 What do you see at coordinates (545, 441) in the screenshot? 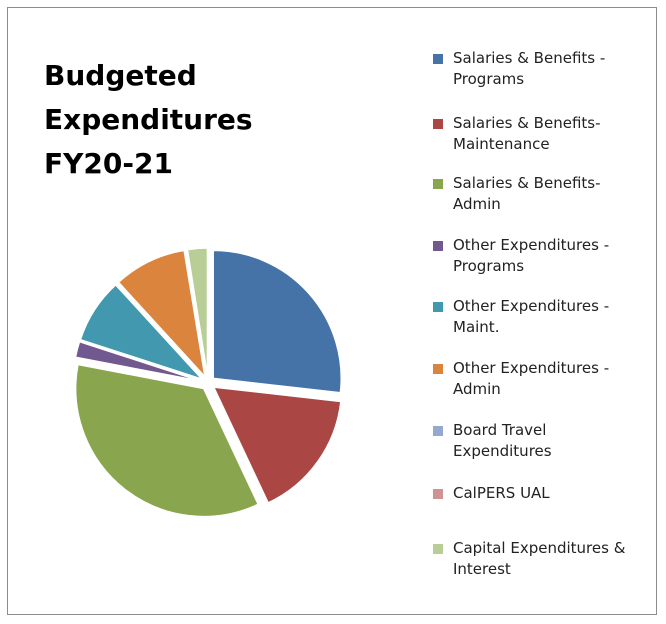
I see `legend-item-board-travel-expenditures: Board Travel Expenditures` at bounding box center [545, 441].